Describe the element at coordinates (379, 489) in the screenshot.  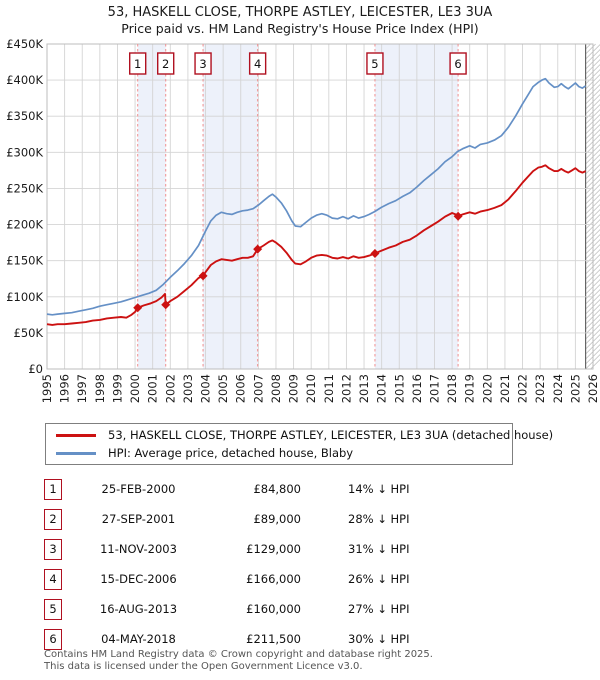
I see `sale-hpi-delta: 14% ↓ HPI` at that location.